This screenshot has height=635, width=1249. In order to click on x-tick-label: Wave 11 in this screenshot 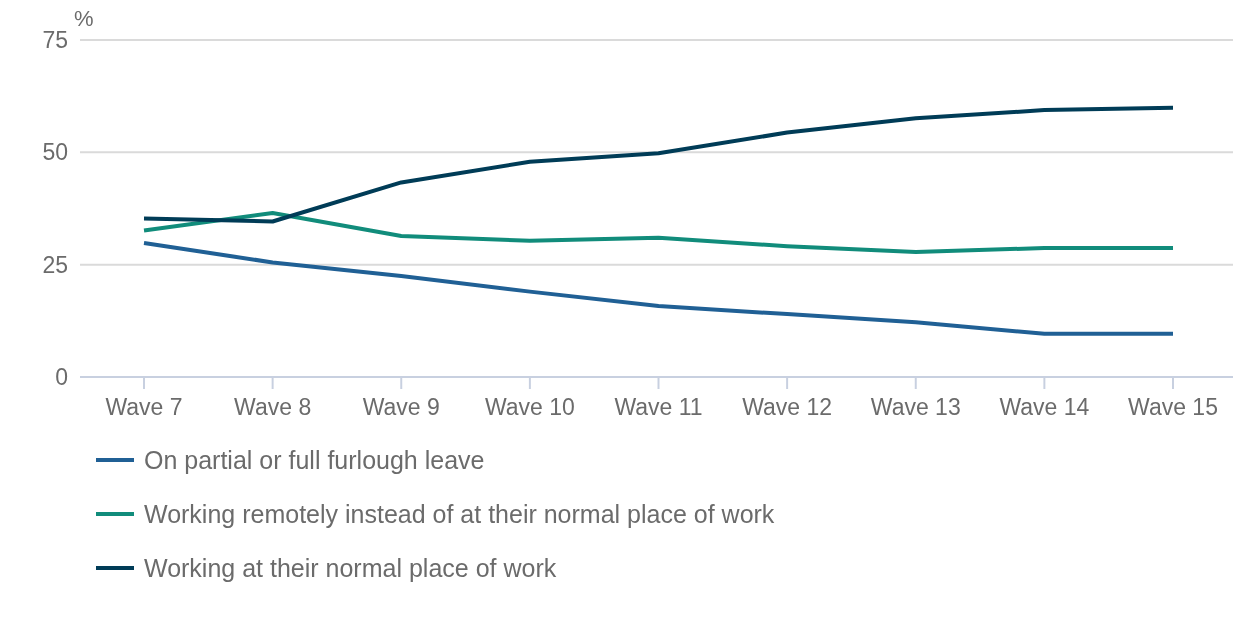, I will do `click(658, 407)`.